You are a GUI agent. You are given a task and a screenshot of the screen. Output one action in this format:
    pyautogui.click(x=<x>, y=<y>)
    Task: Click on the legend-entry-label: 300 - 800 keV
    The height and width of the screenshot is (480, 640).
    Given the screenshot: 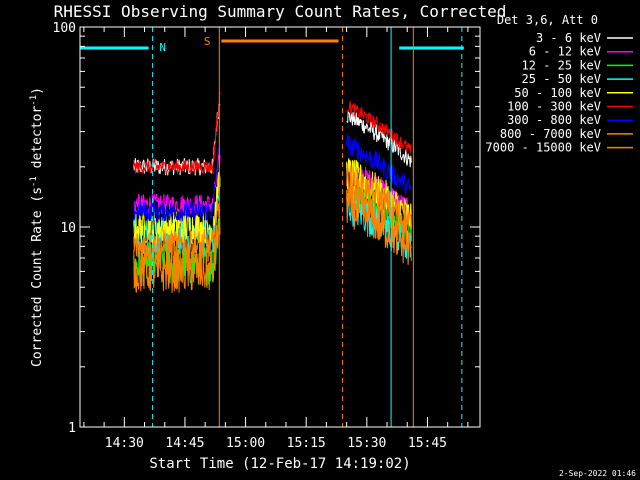 What is the action you would take?
    pyautogui.click(x=554, y=120)
    